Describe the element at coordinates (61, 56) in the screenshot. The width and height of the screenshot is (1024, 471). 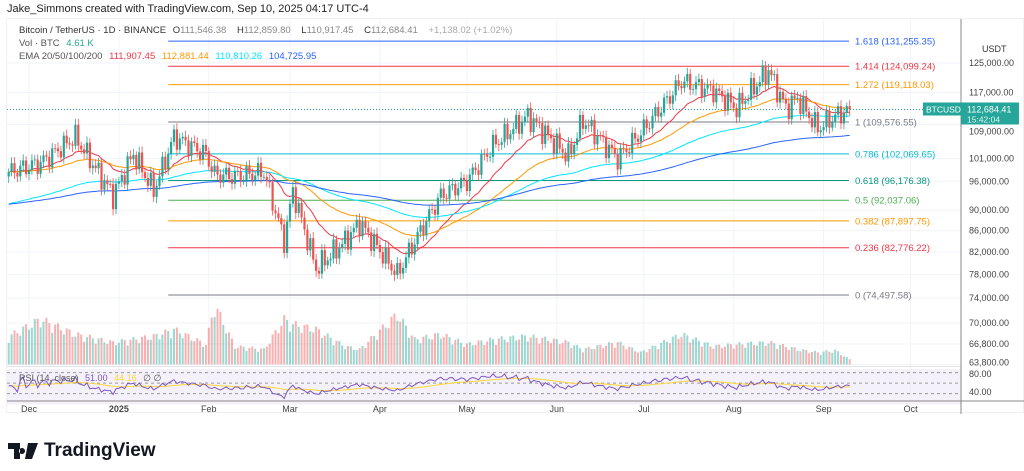
I see `ema-label: EMA 20/50/100/200` at that location.